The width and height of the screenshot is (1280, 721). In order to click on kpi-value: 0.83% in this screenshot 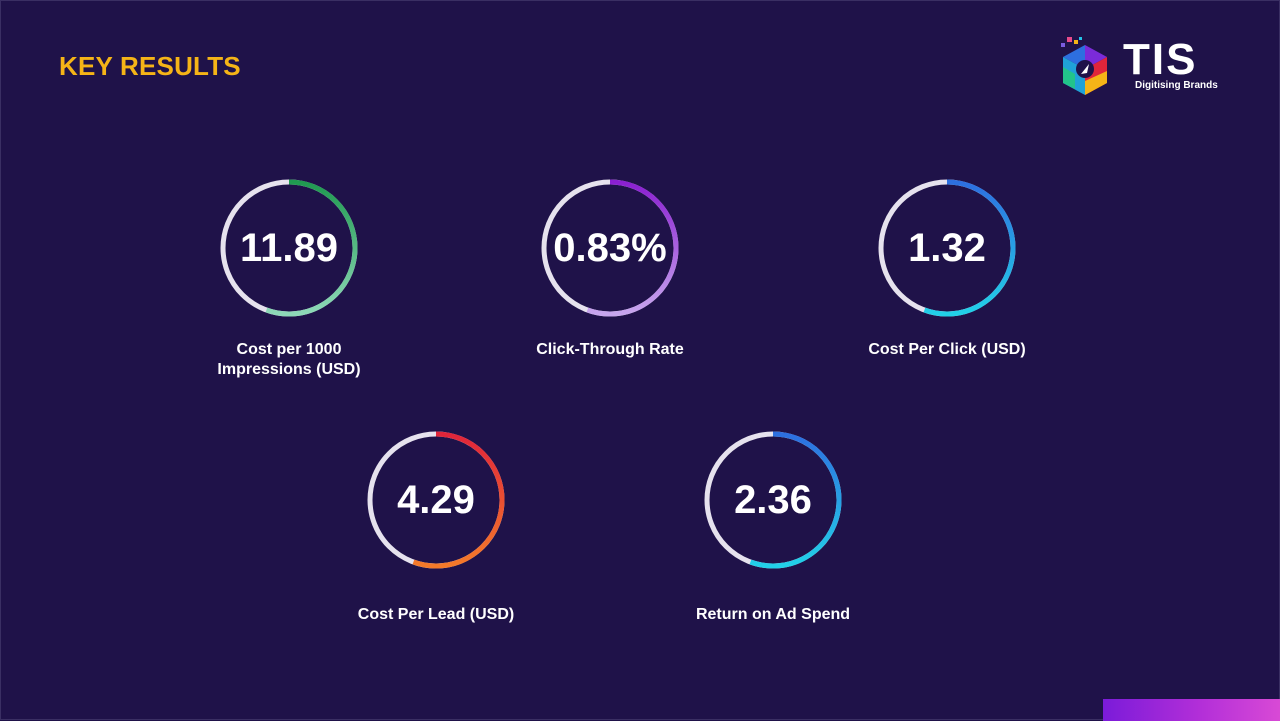, I will do `click(610, 247)`.